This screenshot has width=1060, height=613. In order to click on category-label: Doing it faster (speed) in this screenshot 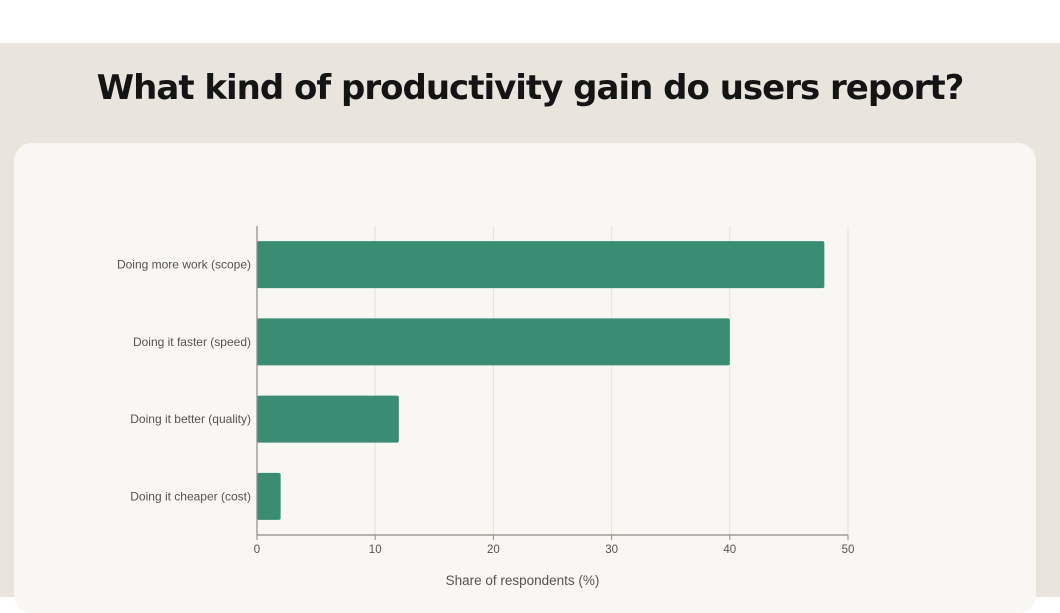, I will do `click(192, 342)`.